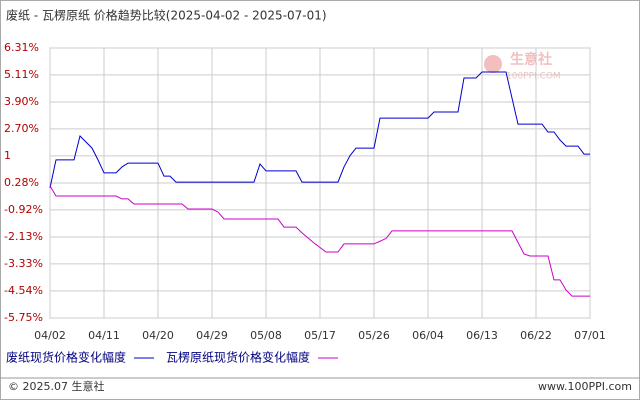 This screenshot has width=640, height=404. What do you see at coordinates (266, 335) in the screenshot?
I see `x-tick-label: 05/08` at bounding box center [266, 335].